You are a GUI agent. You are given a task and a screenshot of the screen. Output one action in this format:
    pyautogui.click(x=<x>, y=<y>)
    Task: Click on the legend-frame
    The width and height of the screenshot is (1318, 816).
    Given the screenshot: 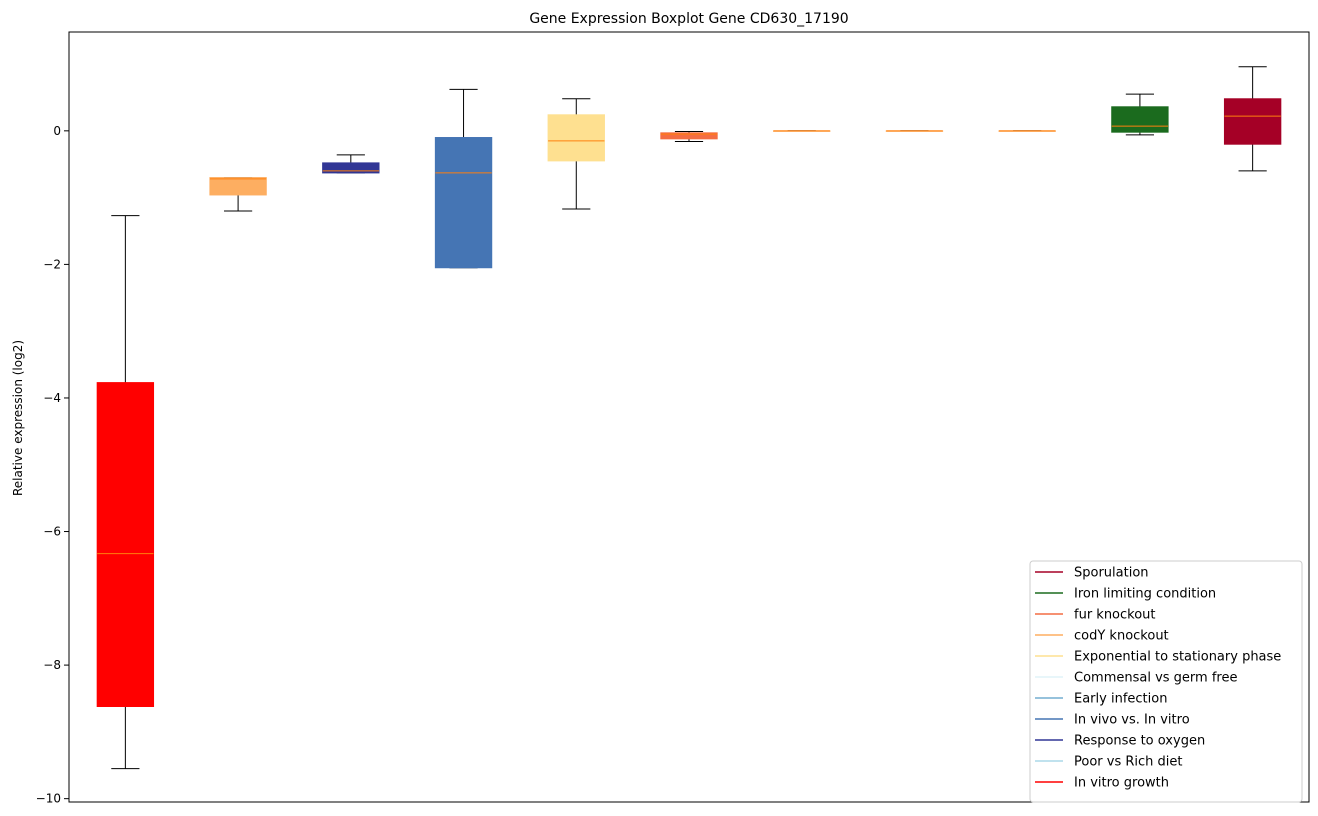 What is the action you would take?
    pyautogui.click(x=1166, y=681)
    